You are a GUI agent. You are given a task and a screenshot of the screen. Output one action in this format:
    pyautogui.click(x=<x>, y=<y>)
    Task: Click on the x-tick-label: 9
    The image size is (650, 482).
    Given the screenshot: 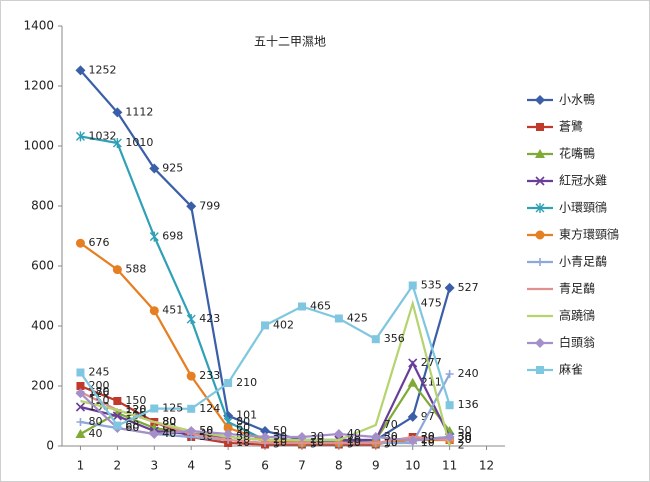 What is the action you would take?
    pyautogui.click(x=376, y=466)
    